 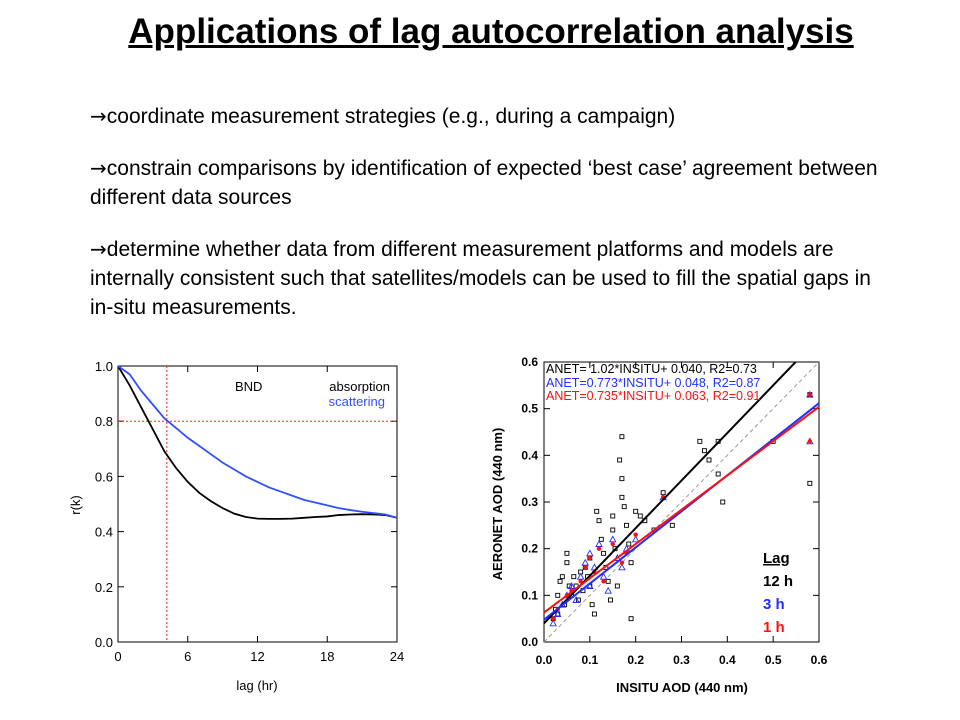 What do you see at coordinates (544, 660) in the screenshot?
I see `x-tick-label: 0.0` at bounding box center [544, 660].